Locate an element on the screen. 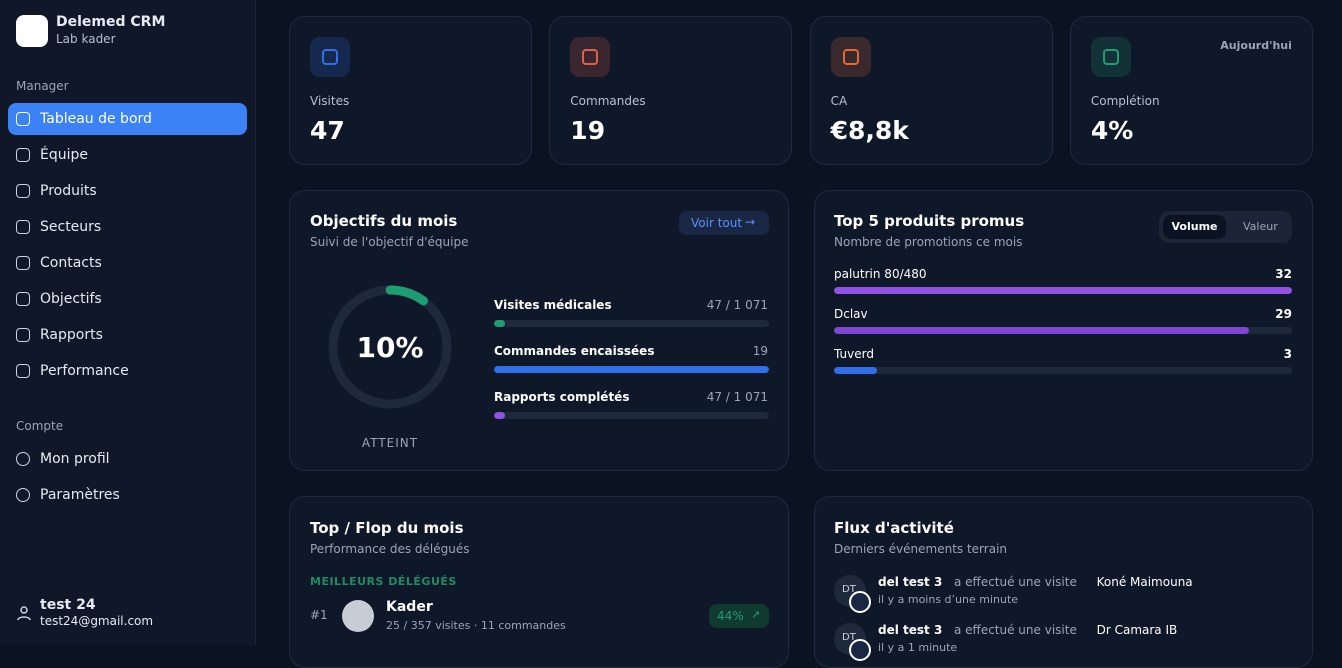  org: Lab kader is located at coordinates (86, 39).